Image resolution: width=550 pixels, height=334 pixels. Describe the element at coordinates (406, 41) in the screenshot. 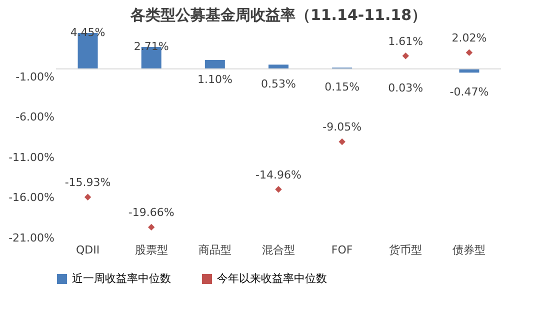

I see `data-label: 1.61%` at that location.